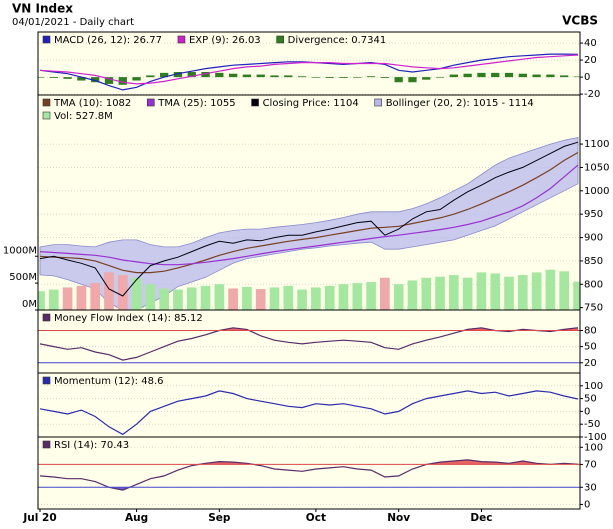 This screenshot has width=613, height=529. I want to click on y-tick-label: 30, so click(590, 487).